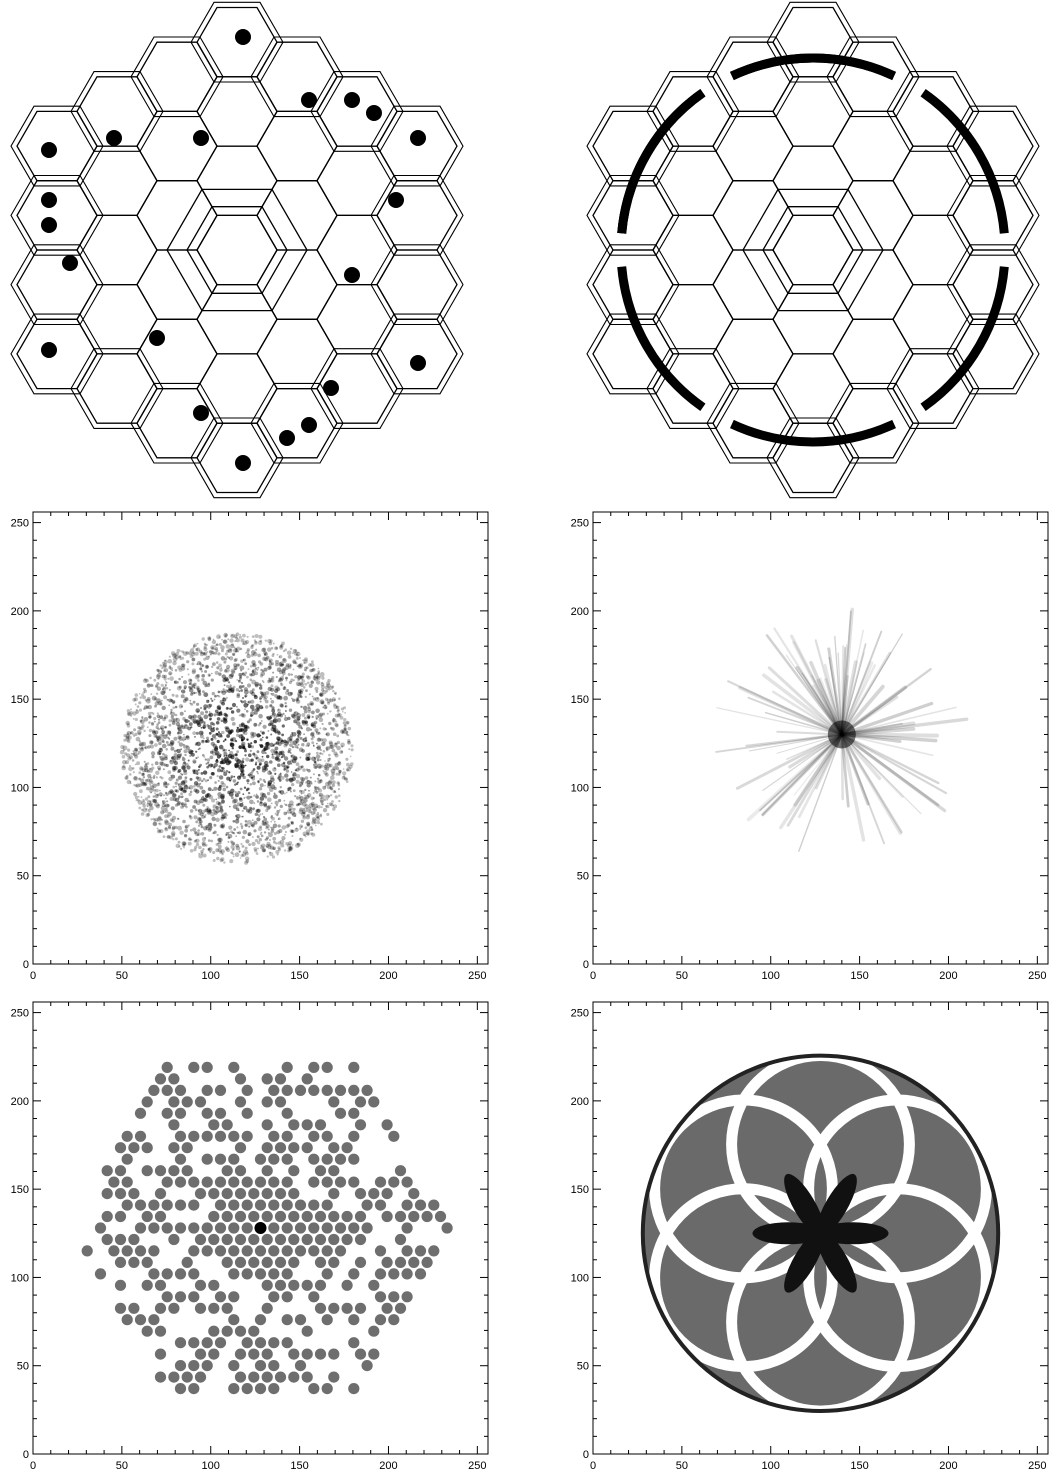 This screenshot has height=1477, width=1051. Describe the element at coordinates (820, 1233) in the screenshot. I see `image-content` at that location.